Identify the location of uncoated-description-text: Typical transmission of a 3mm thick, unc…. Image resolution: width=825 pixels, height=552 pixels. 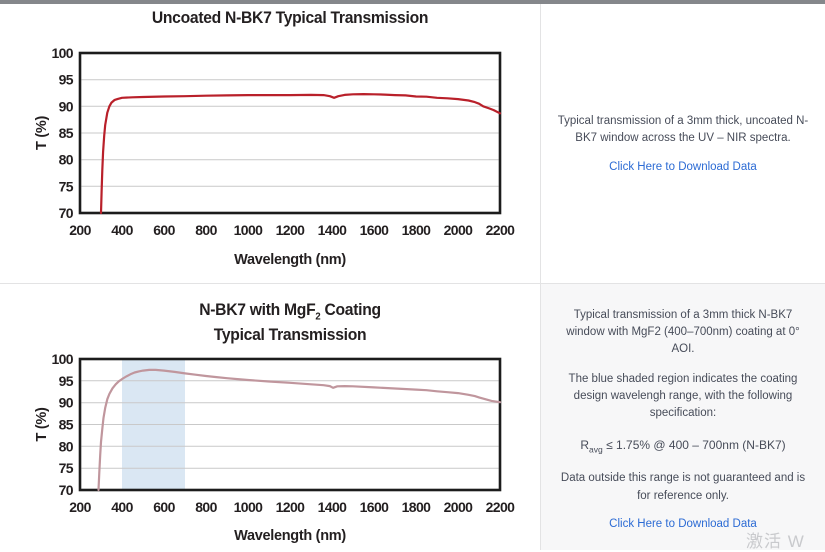
(683, 130).